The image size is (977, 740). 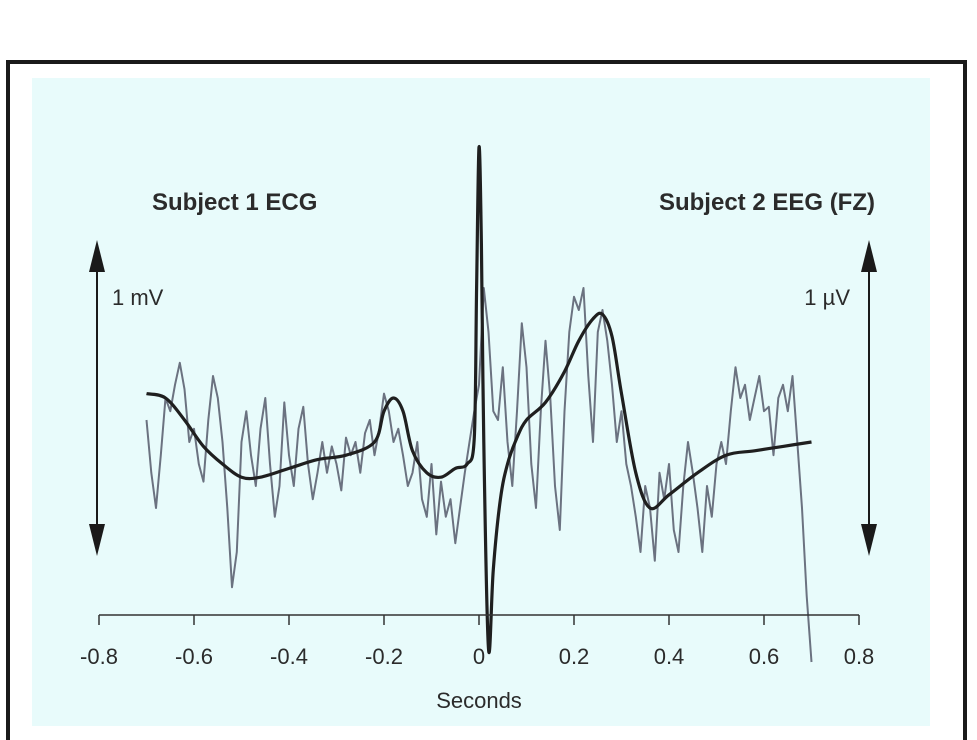 I want to click on x-tick-label: 0.4, so click(x=669, y=656).